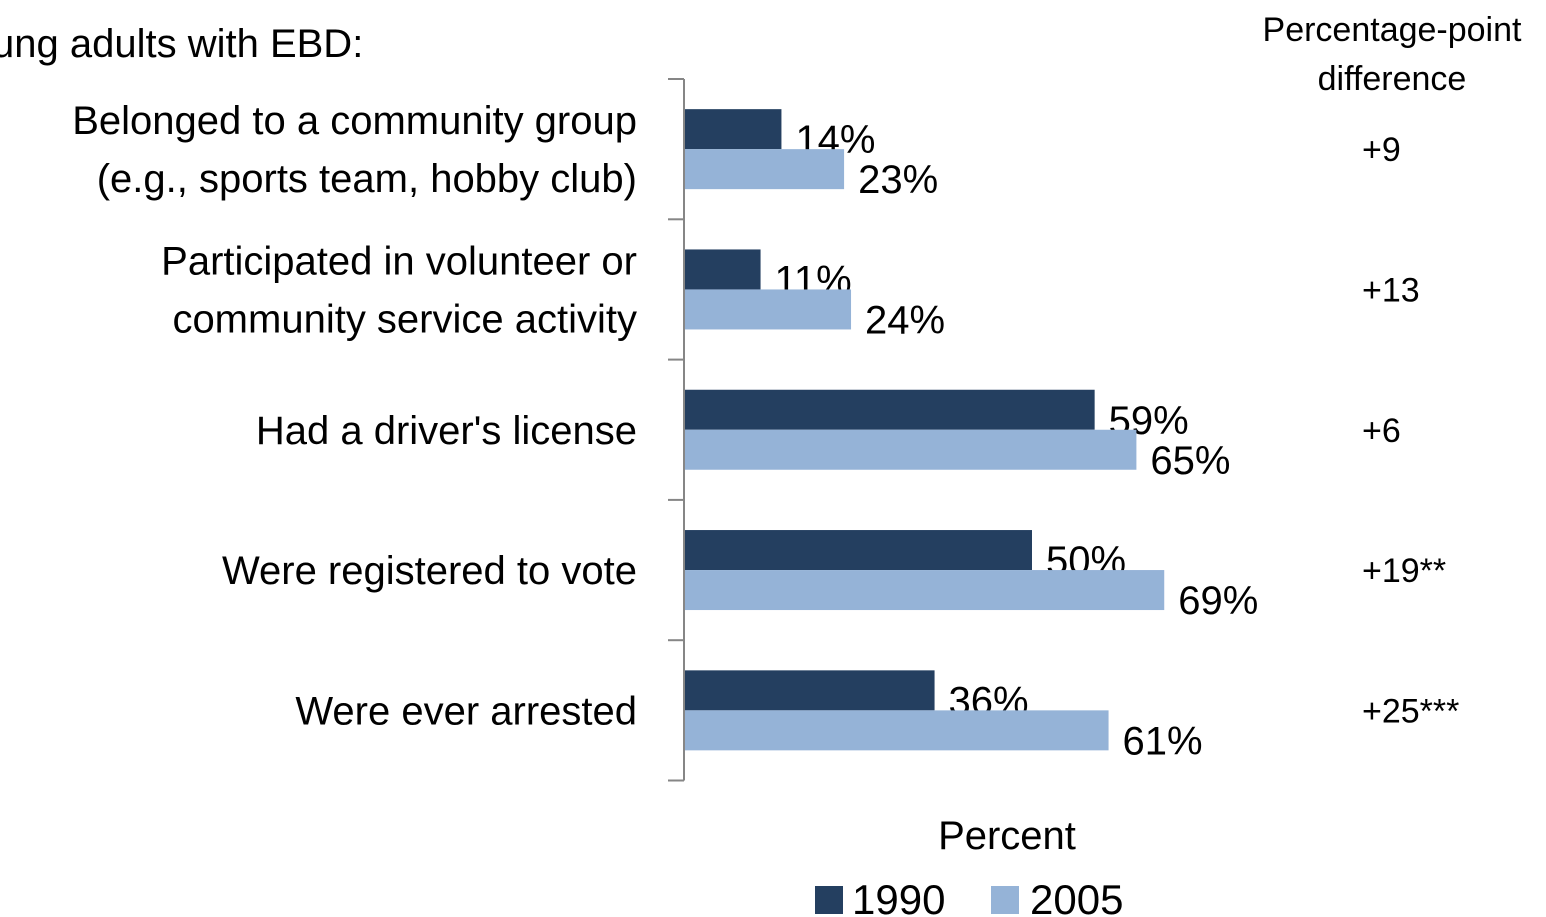  Describe the element at coordinates (1410, 430) in the screenshot. I see `difference-labels: +9 +13 +6 +19** +25***` at that location.